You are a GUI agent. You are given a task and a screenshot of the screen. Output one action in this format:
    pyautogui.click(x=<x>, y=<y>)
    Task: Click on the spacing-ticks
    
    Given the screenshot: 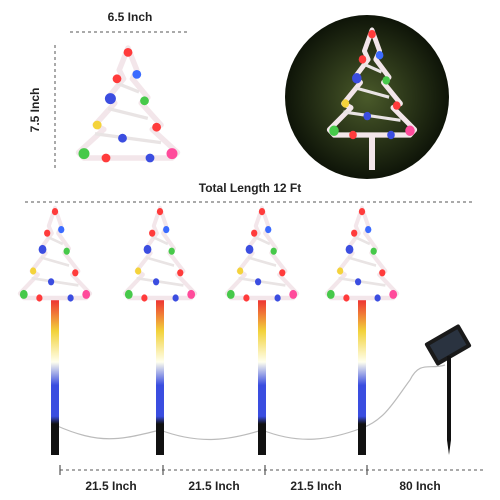 What is the action you would take?
    pyautogui.click(x=272, y=470)
    